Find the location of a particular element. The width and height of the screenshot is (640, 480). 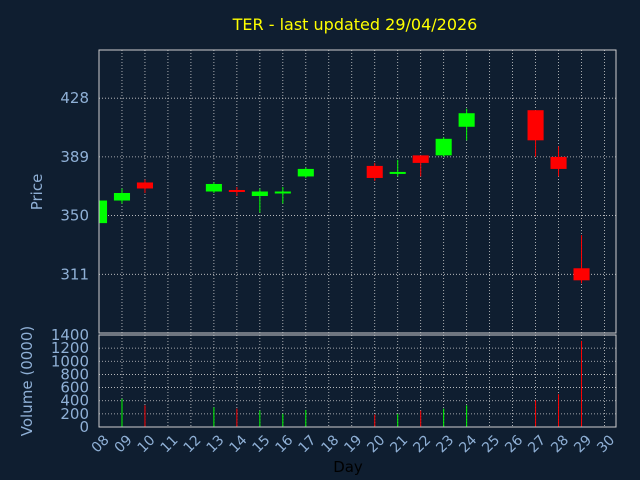

x-tick-label: 14 is located at coordinates (239, 444).